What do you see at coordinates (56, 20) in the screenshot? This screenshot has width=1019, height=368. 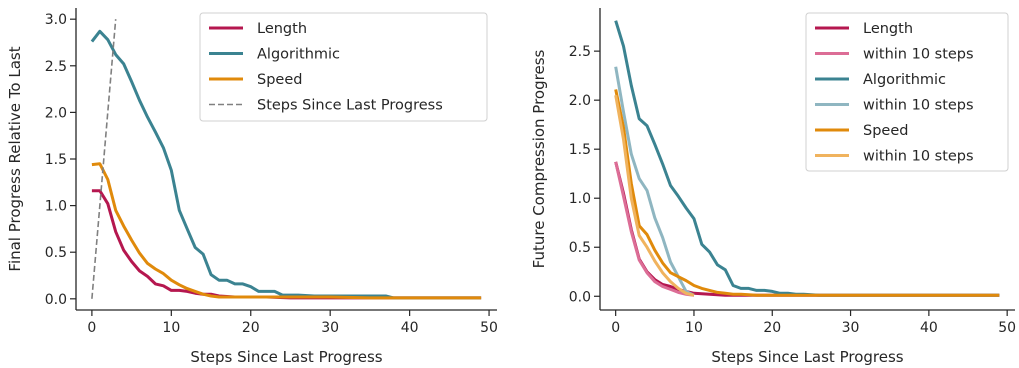 I see `y-tick-label: 3.0` at bounding box center [56, 20].